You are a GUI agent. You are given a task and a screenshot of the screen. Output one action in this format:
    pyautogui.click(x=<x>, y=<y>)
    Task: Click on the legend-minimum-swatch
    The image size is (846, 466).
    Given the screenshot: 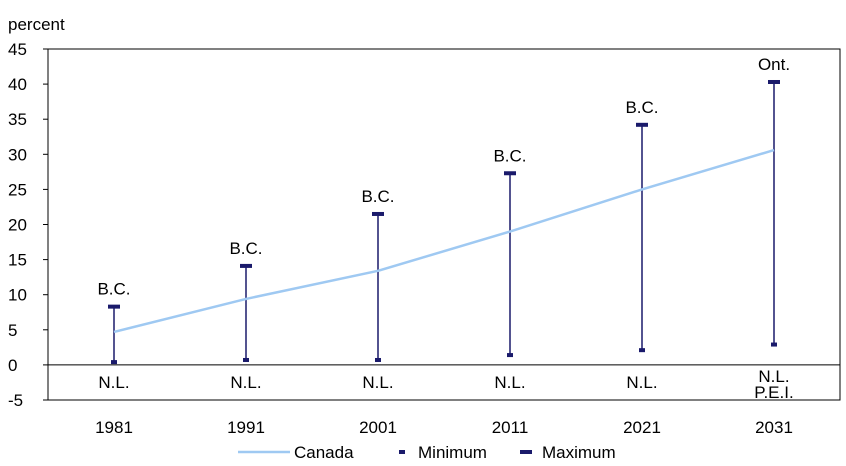 What is the action you would take?
    pyautogui.click(x=402, y=452)
    